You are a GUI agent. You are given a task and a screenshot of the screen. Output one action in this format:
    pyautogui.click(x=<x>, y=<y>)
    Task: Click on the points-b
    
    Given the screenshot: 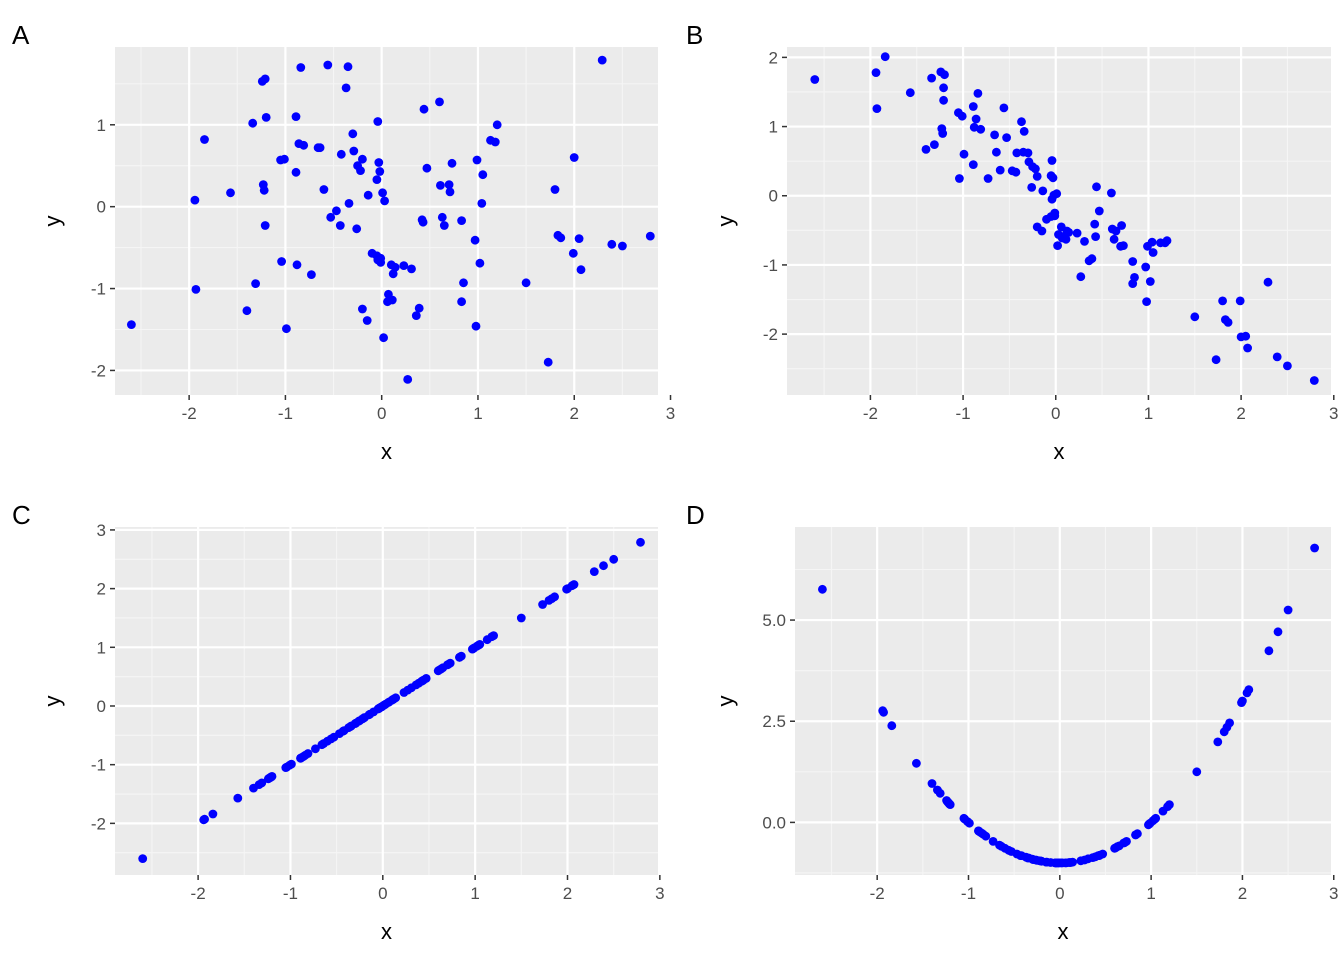 What is the action you would take?
    pyautogui.click(x=1064, y=218)
    